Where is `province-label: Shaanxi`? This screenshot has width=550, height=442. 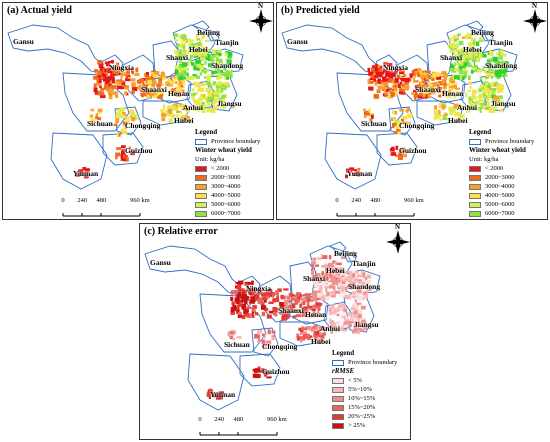 province-label: Shaanxi is located at coordinates (428, 89).